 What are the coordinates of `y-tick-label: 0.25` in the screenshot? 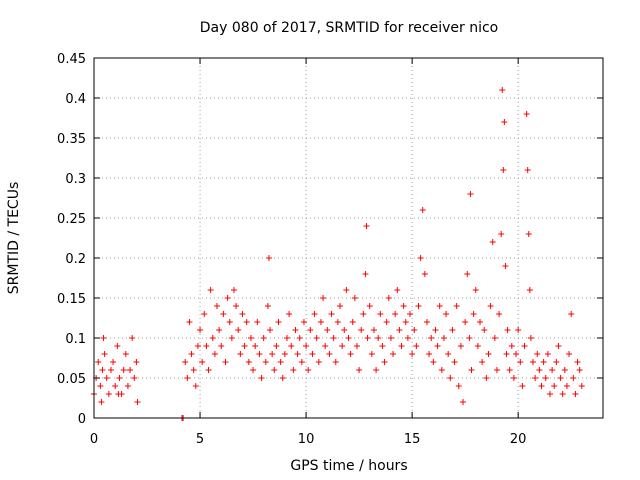 It's located at (71, 219).